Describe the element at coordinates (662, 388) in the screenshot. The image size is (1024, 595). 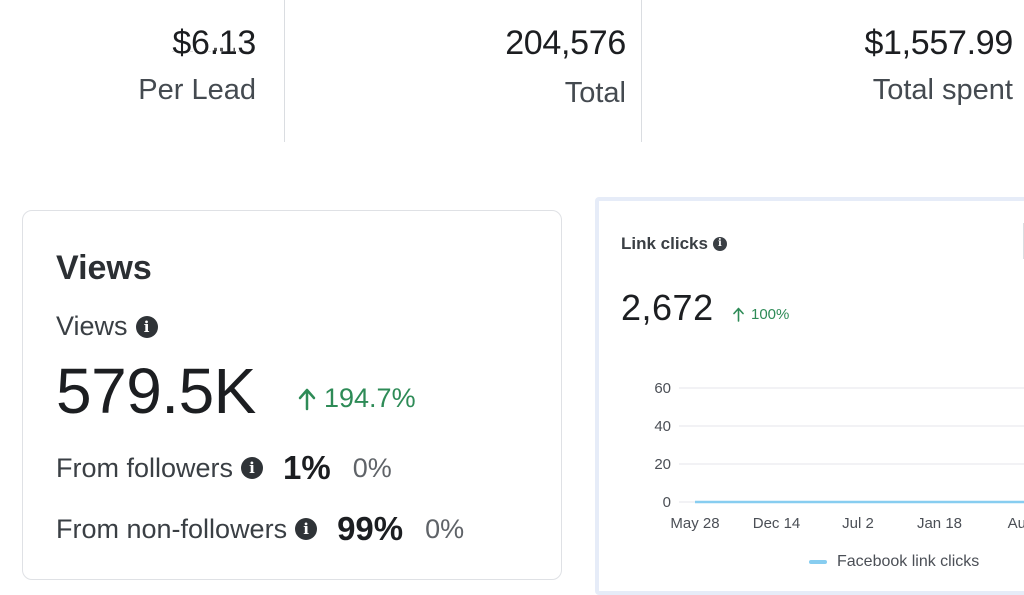
I see `y-tick-label: 60` at that location.